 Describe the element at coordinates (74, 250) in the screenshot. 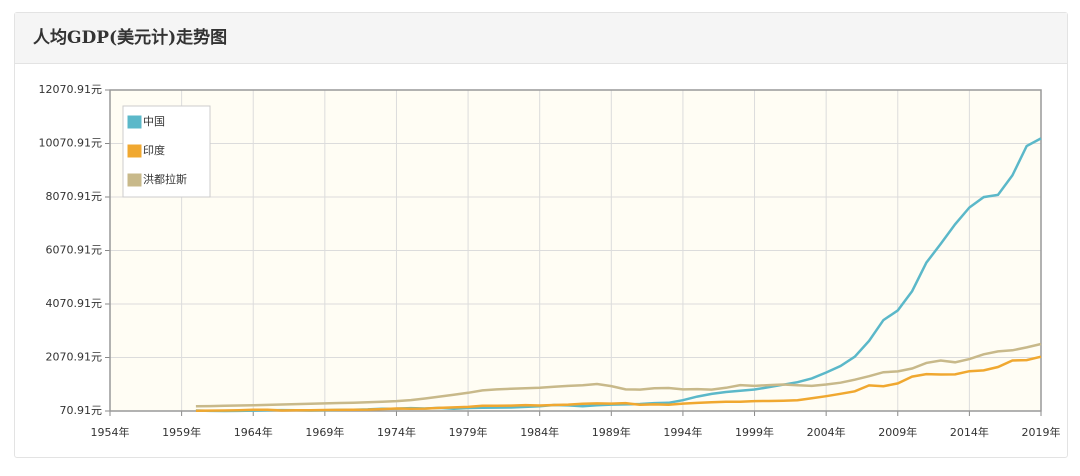

I see `y-tick-label: 6070.91元` at that location.